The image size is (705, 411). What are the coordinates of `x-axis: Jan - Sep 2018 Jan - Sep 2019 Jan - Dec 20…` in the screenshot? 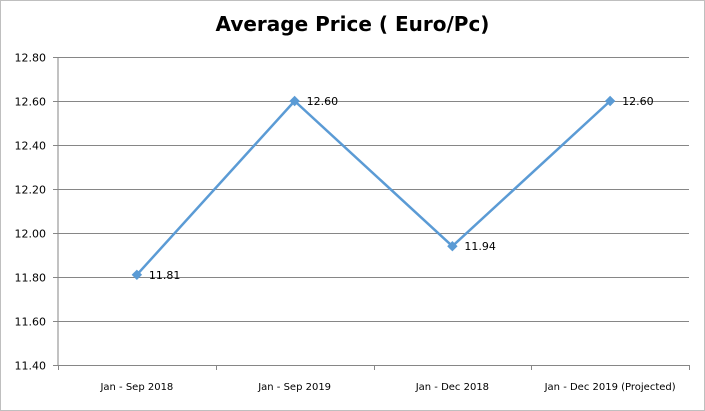 It's located at (374, 379).